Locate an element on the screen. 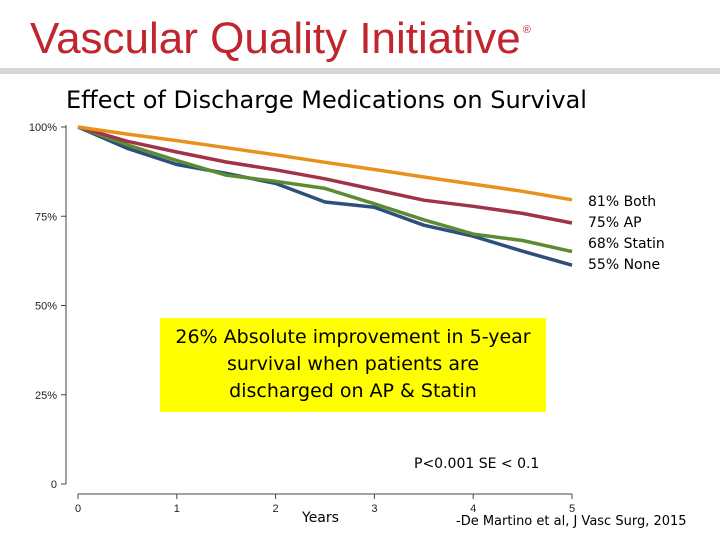 This screenshot has width=720, height=540. legend-entry-both: 81% Both is located at coordinates (622, 202).